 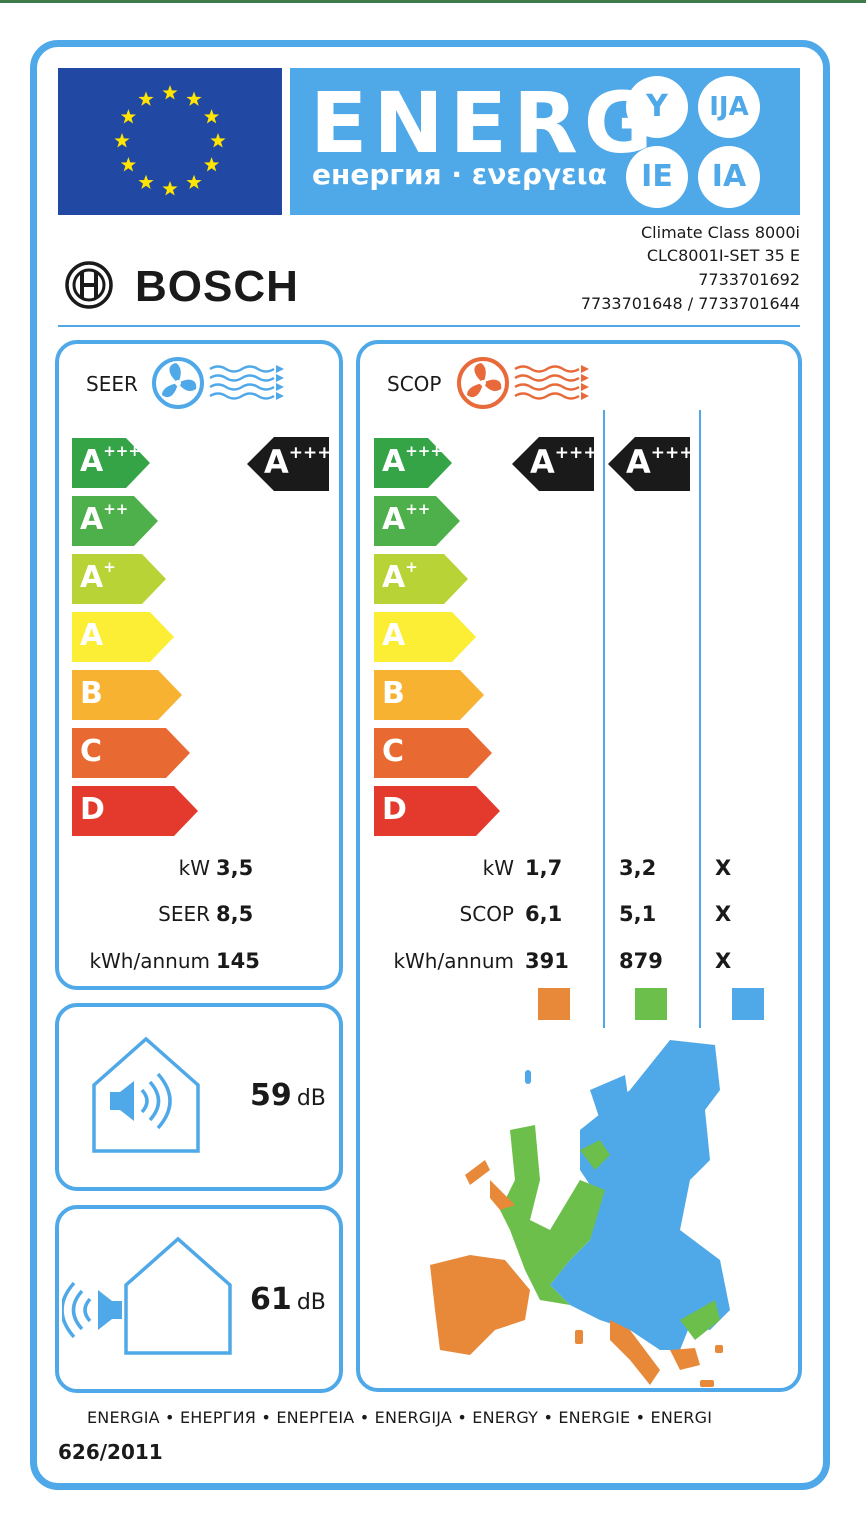 I want to click on scop-label-annual: kWh/annum, so click(x=453, y=961).